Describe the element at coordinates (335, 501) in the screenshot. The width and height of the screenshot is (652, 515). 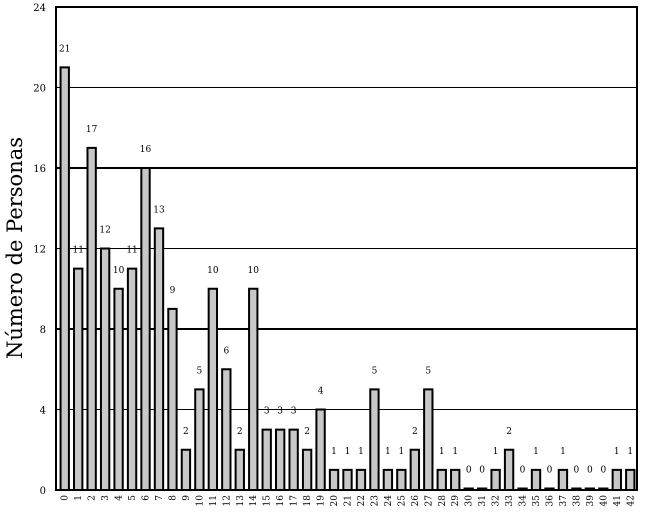
I see `x-tick-label: 20` at that location.